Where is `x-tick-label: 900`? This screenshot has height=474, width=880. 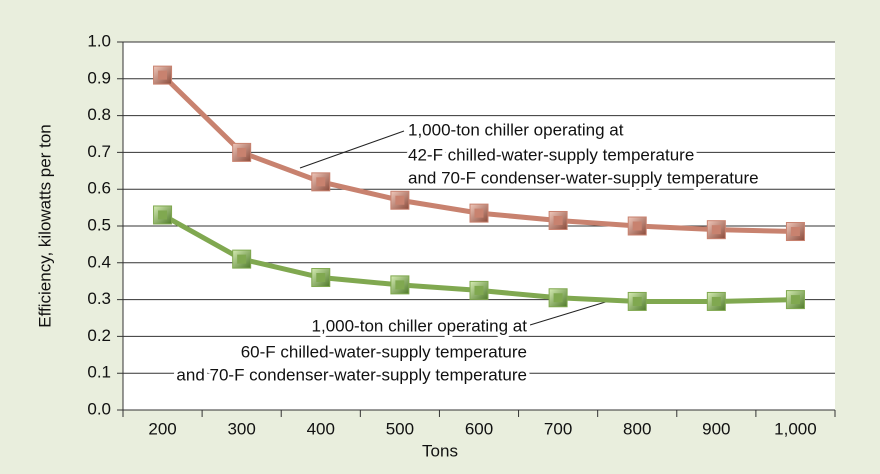 x-tick-label: 900 is located at coordinates (716, 428).